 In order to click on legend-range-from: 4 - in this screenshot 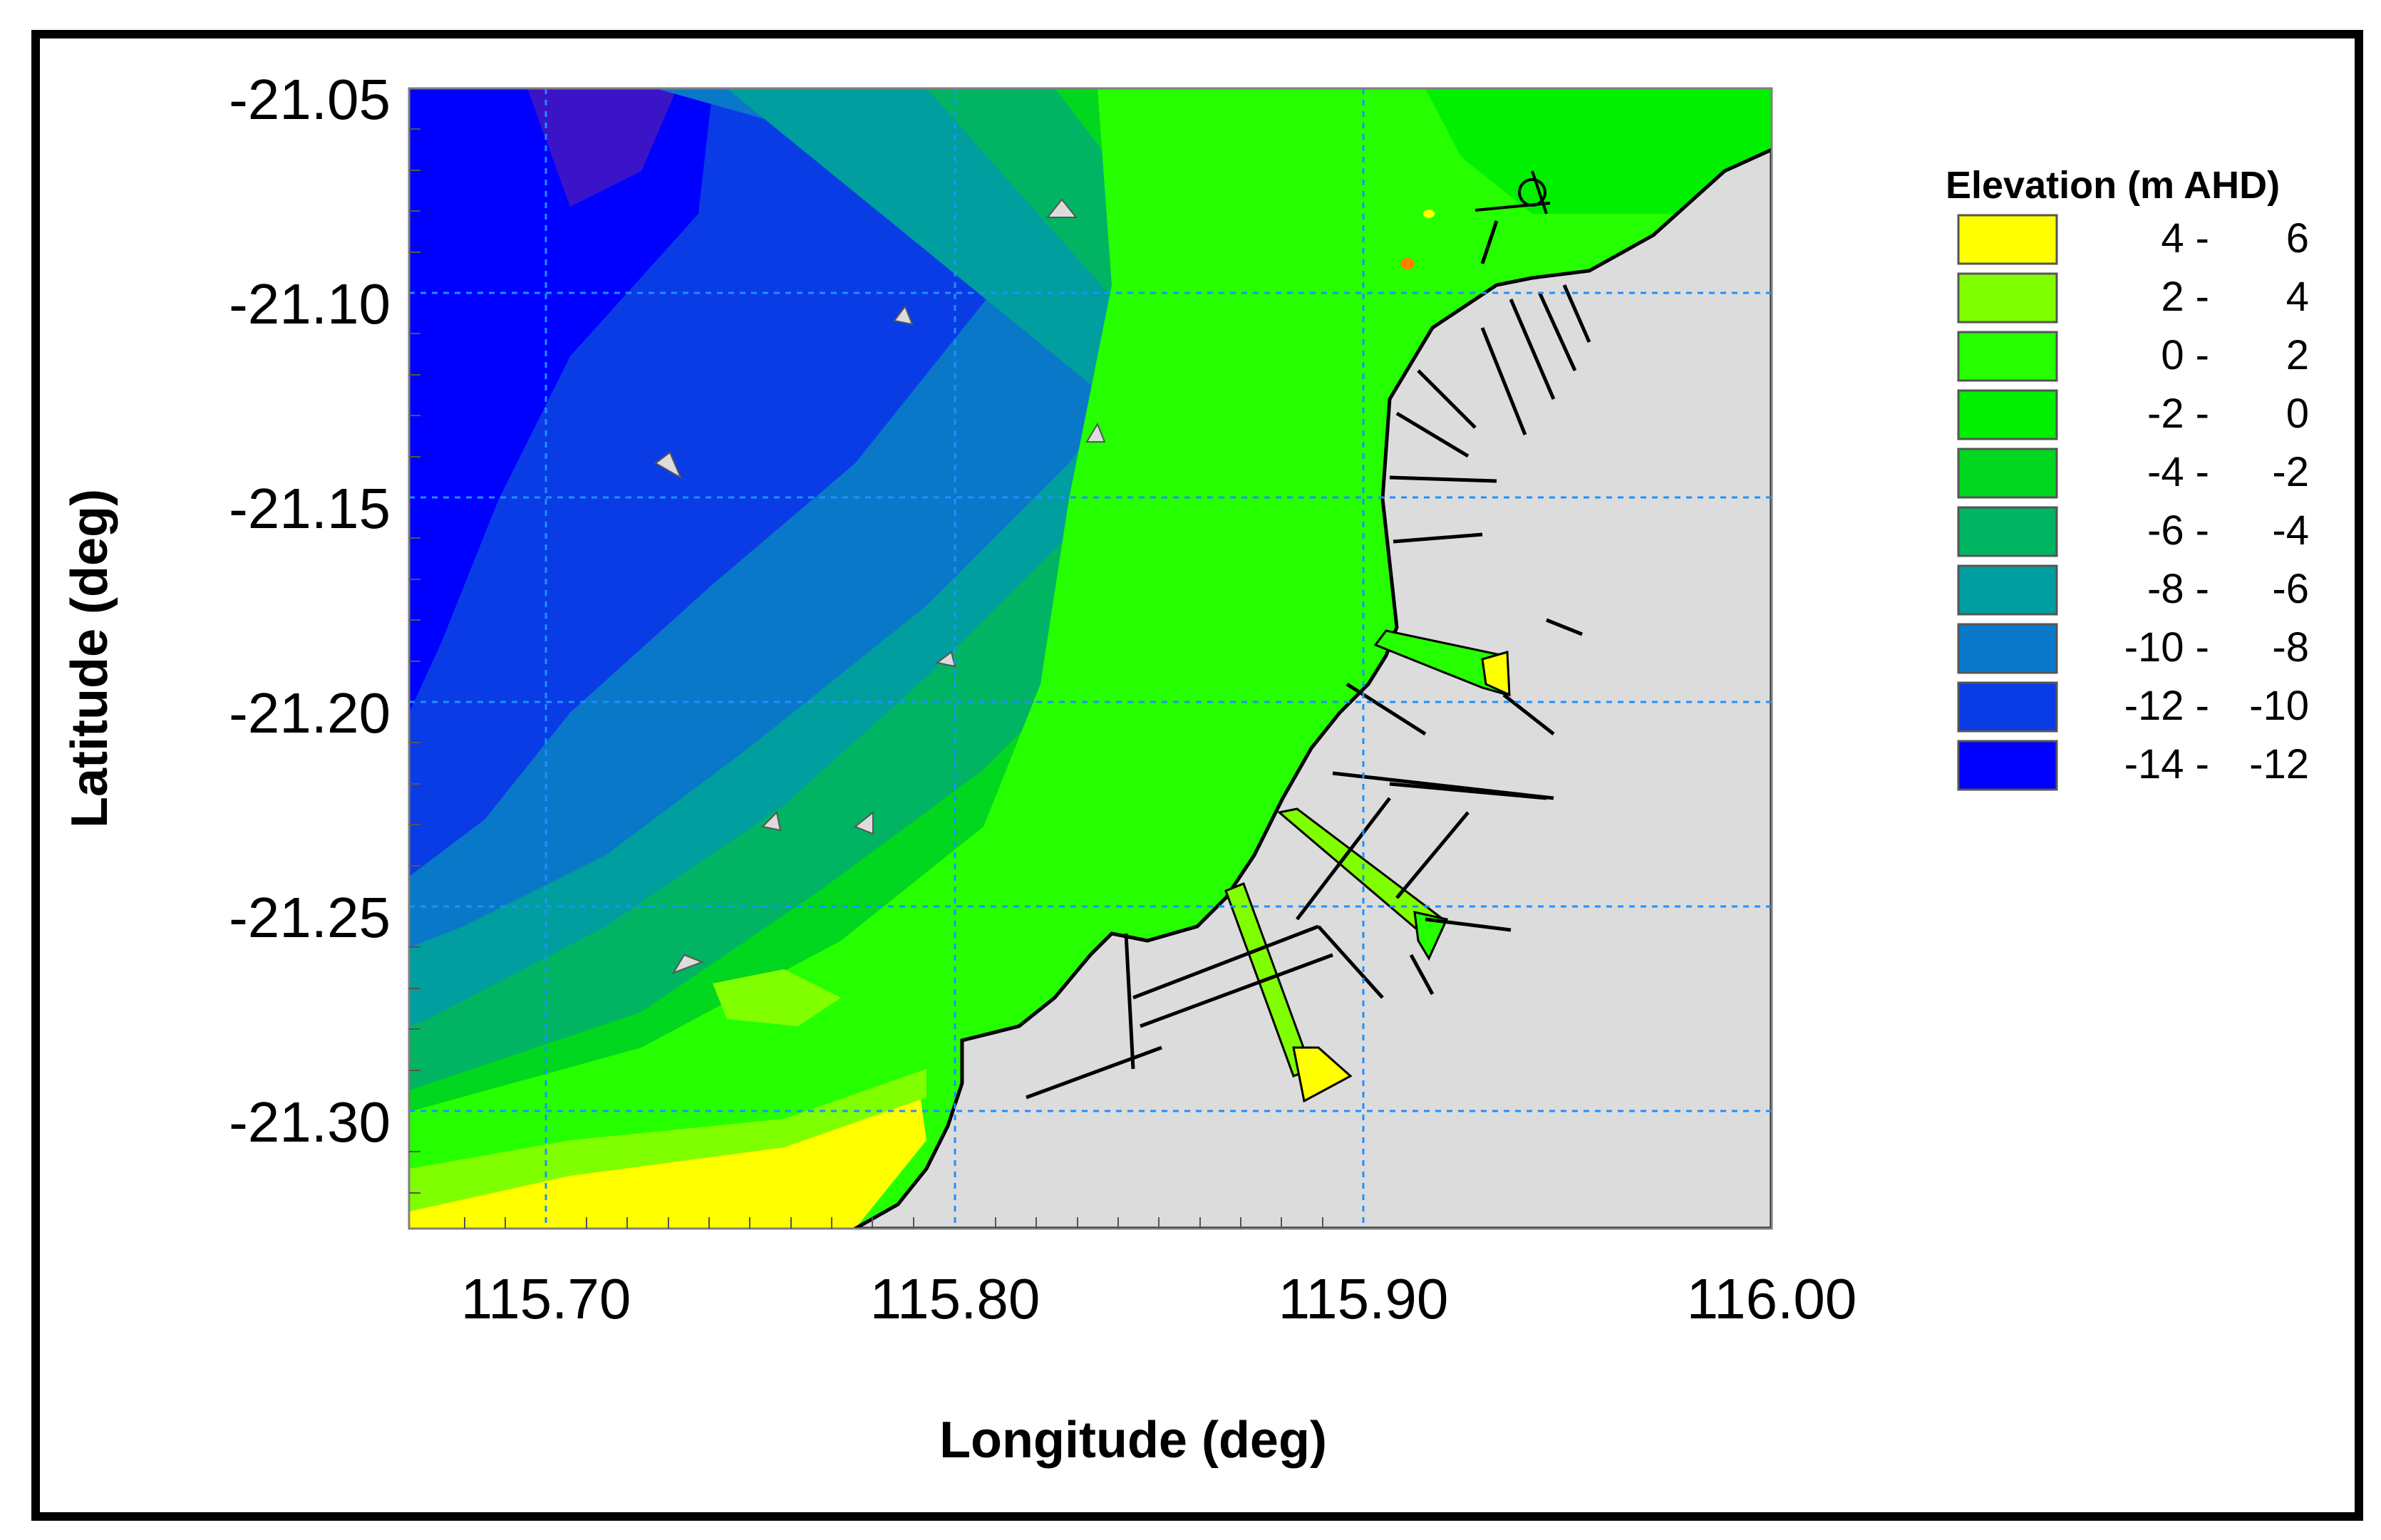, I will do `click(2185, 238)`.